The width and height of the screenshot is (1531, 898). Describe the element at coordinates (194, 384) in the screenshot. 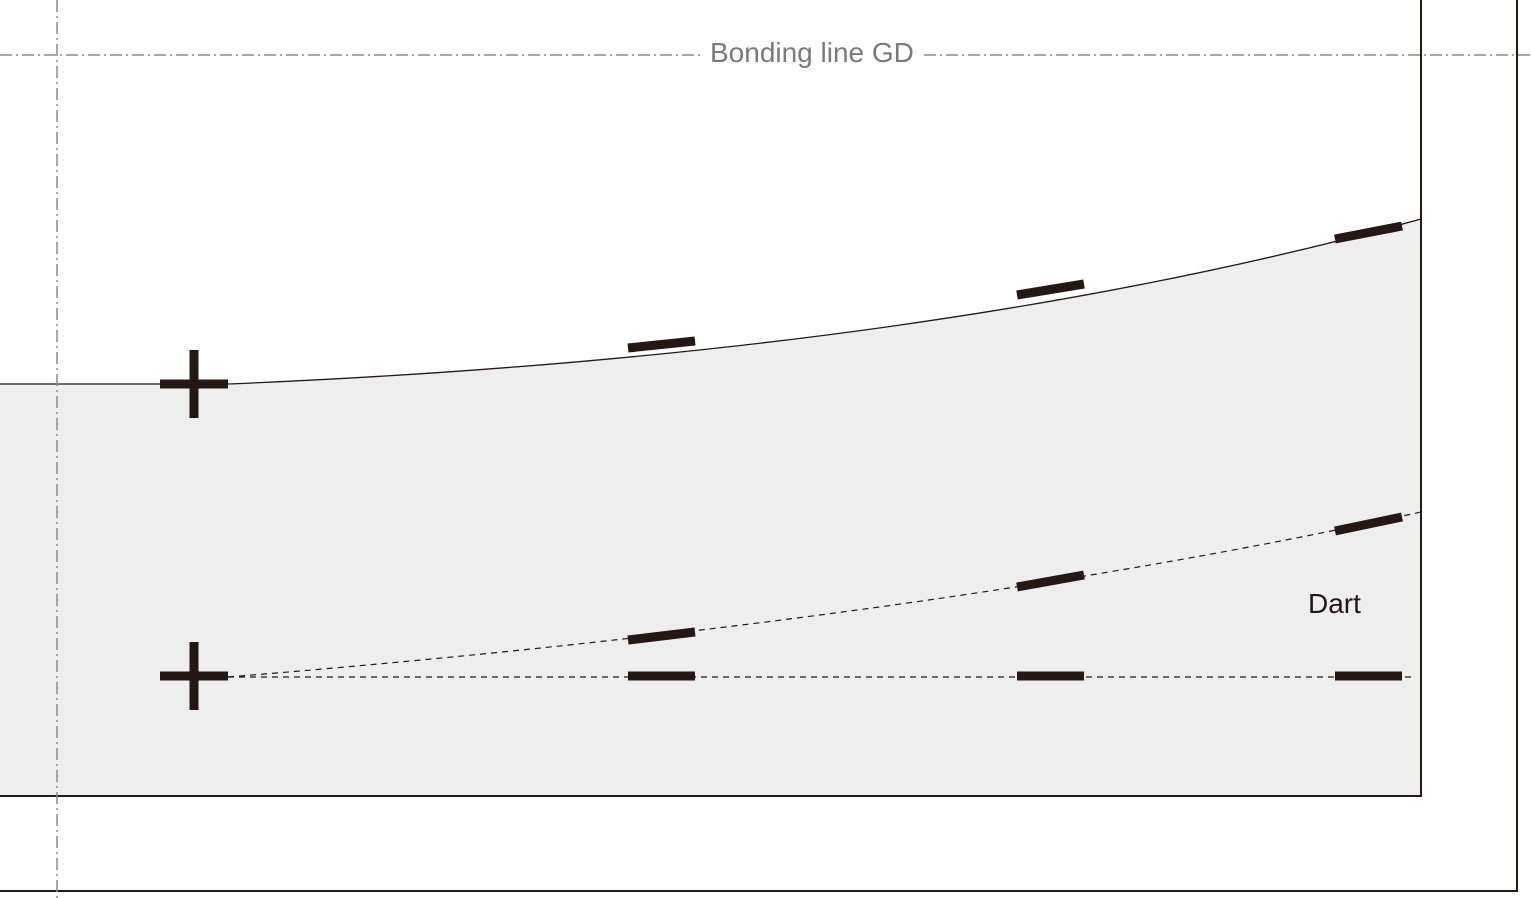

I see `plus-mark-top` at that location.